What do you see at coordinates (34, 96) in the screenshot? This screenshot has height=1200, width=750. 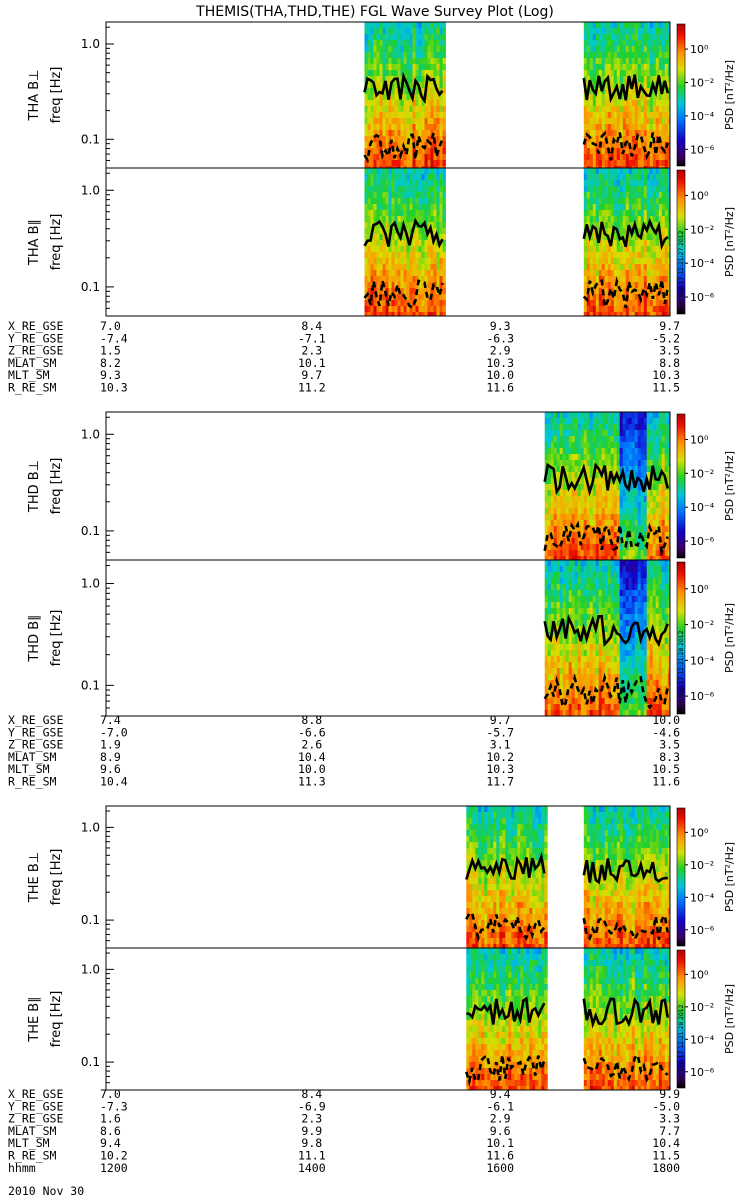 I see `panel-ylabel: THA B⊥` at bounding box center [34, 96].